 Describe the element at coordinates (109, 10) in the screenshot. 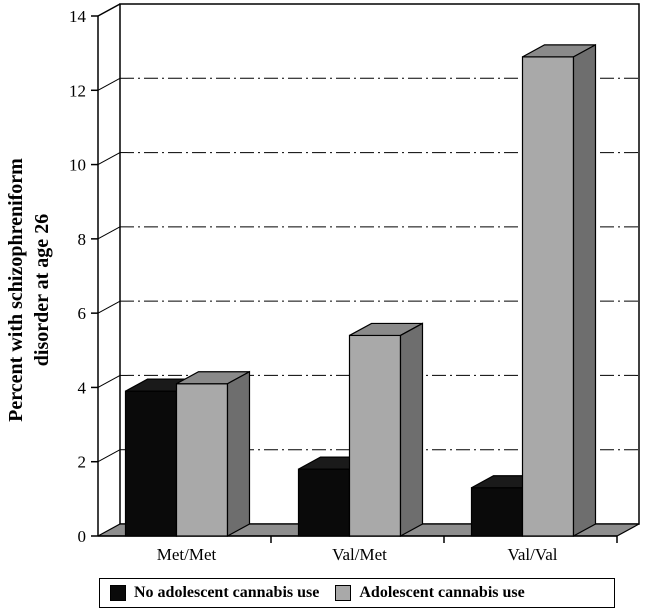

I see `wall-top-edge` at that location.